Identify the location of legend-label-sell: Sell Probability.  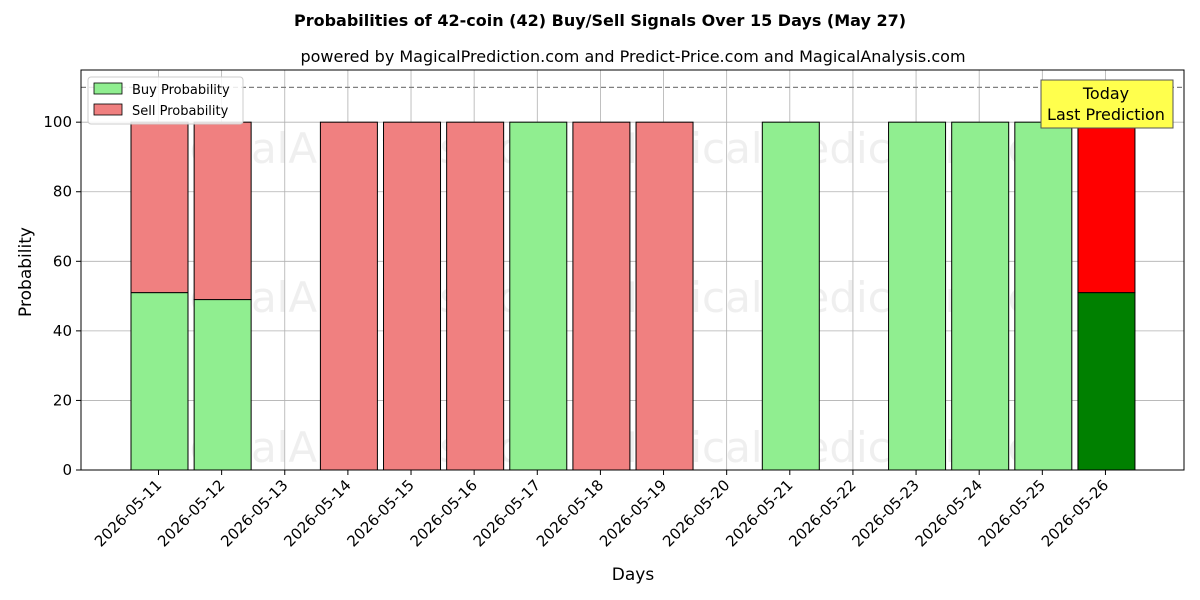
(180, 111).